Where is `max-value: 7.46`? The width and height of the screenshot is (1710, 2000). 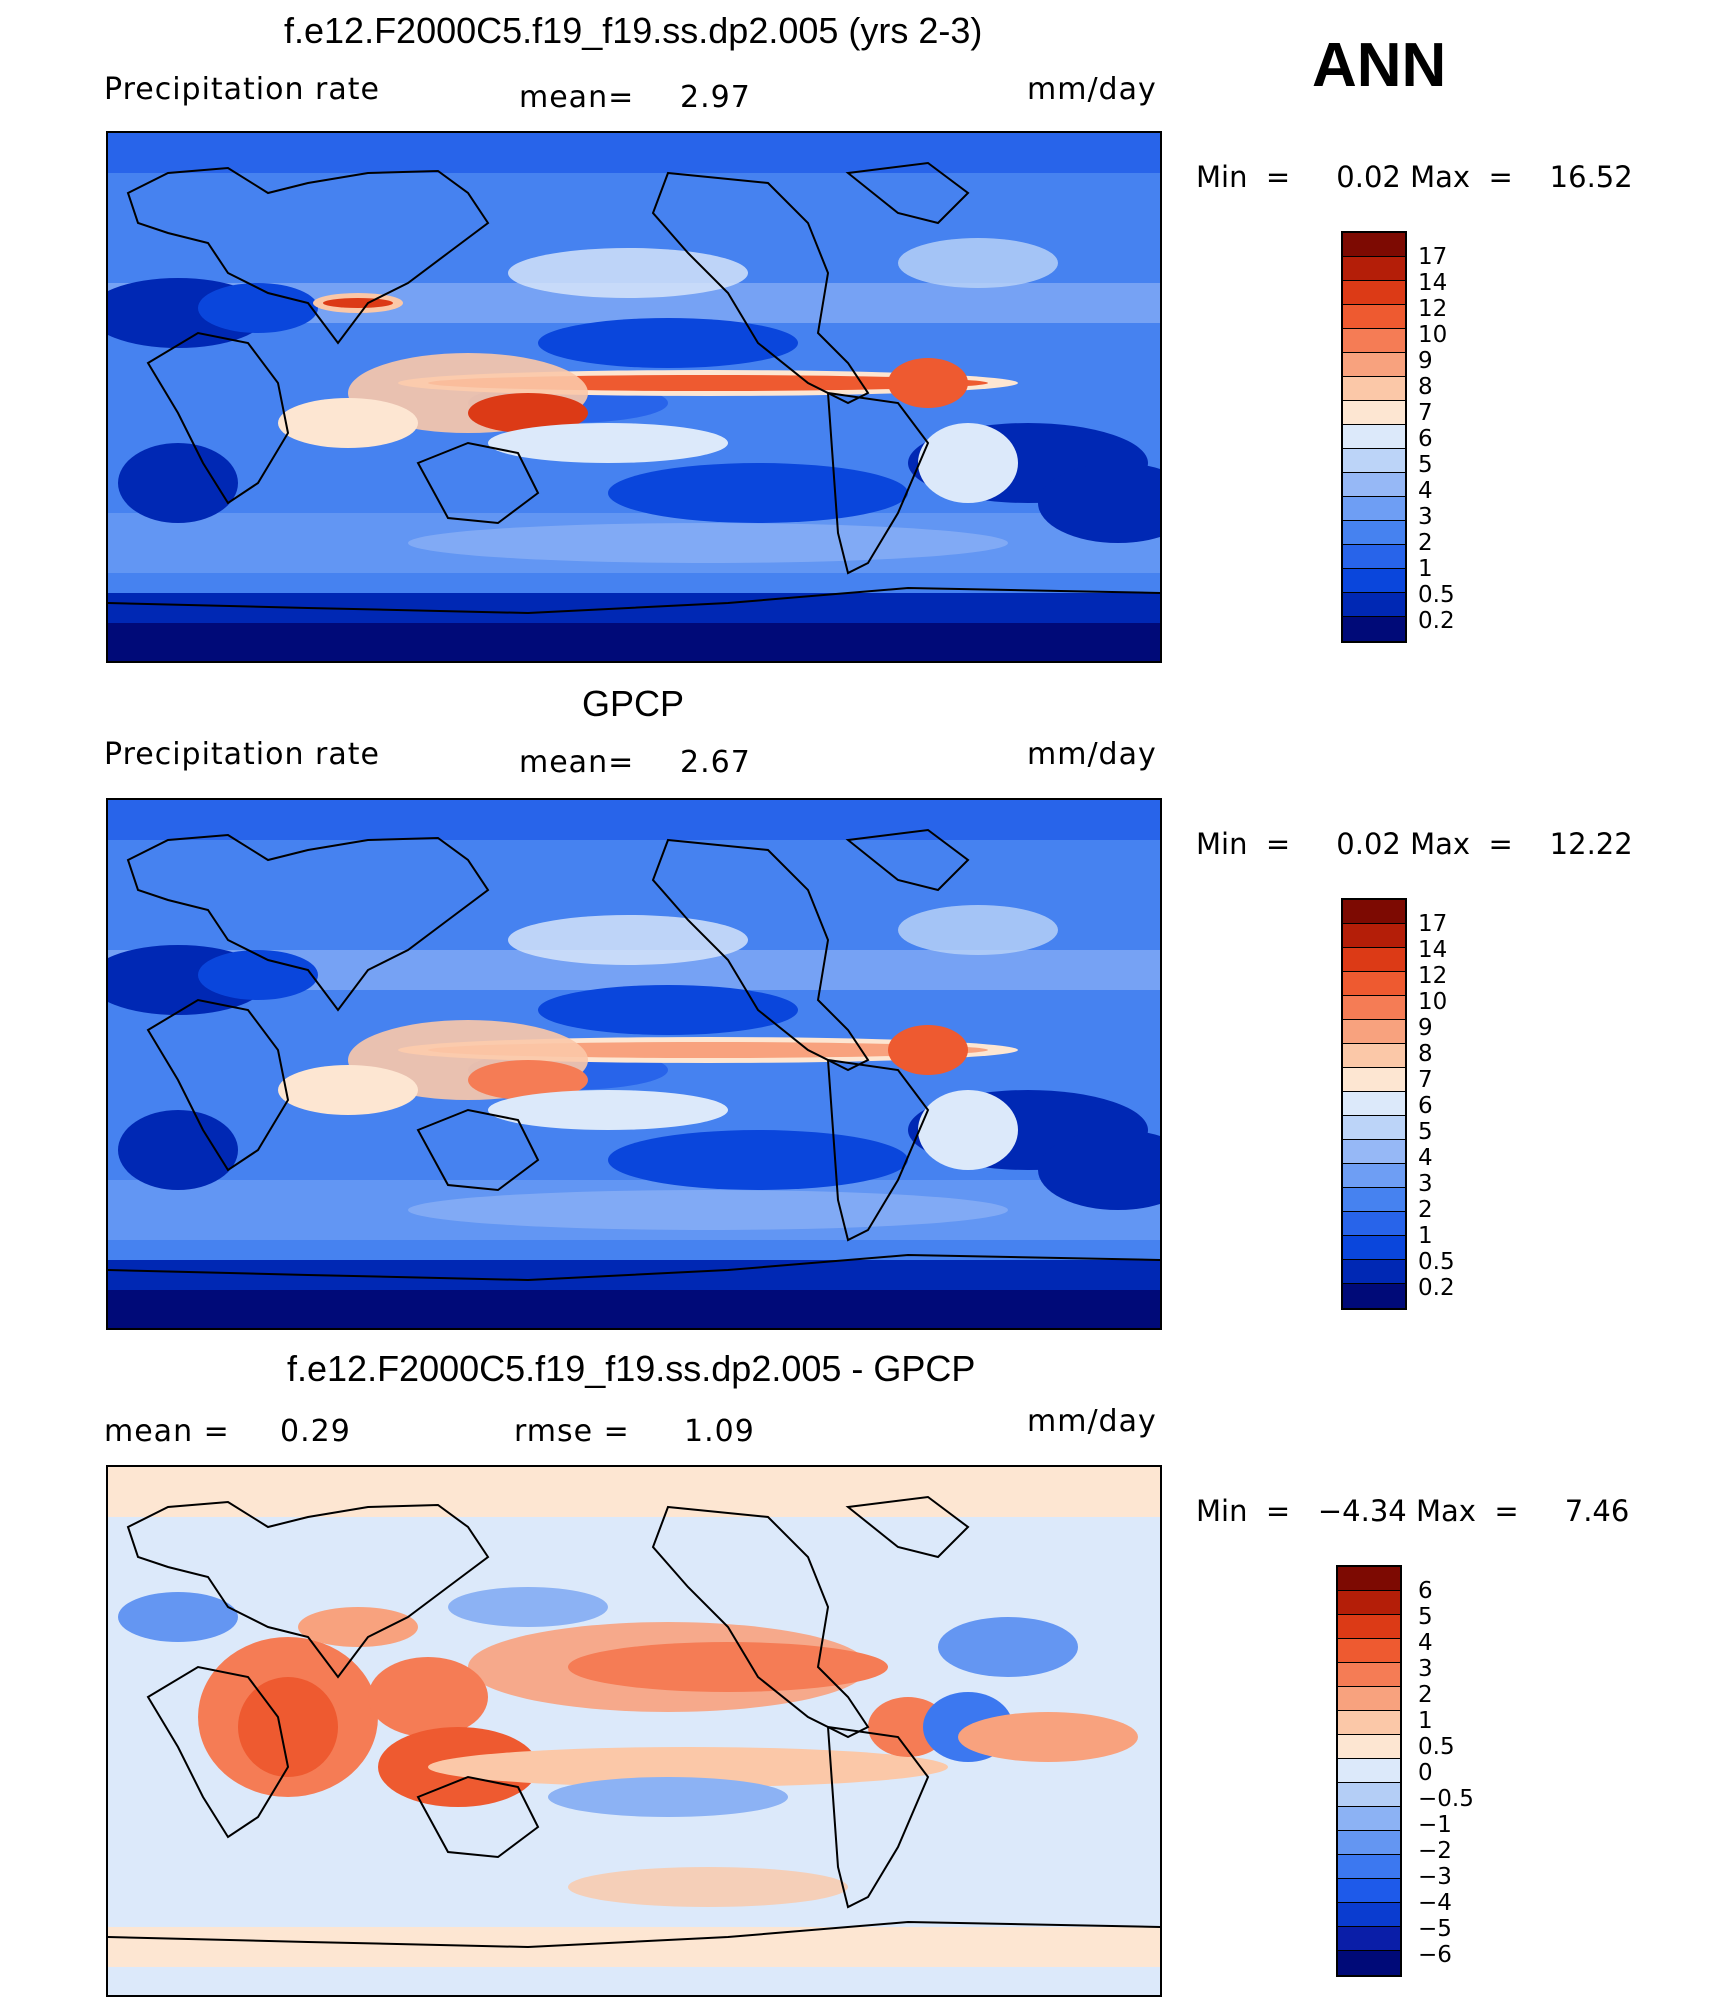 max-value: 7.46 is located at coordinates (1597, 1511).